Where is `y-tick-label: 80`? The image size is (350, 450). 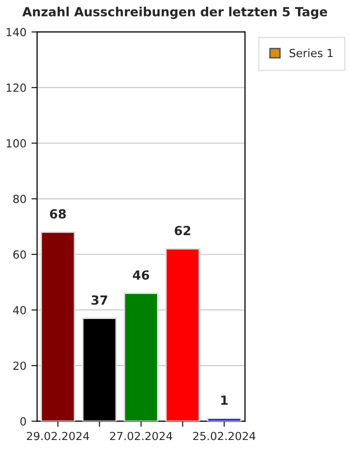
y-tick-label: 80 is located at coordinates (19, 199).